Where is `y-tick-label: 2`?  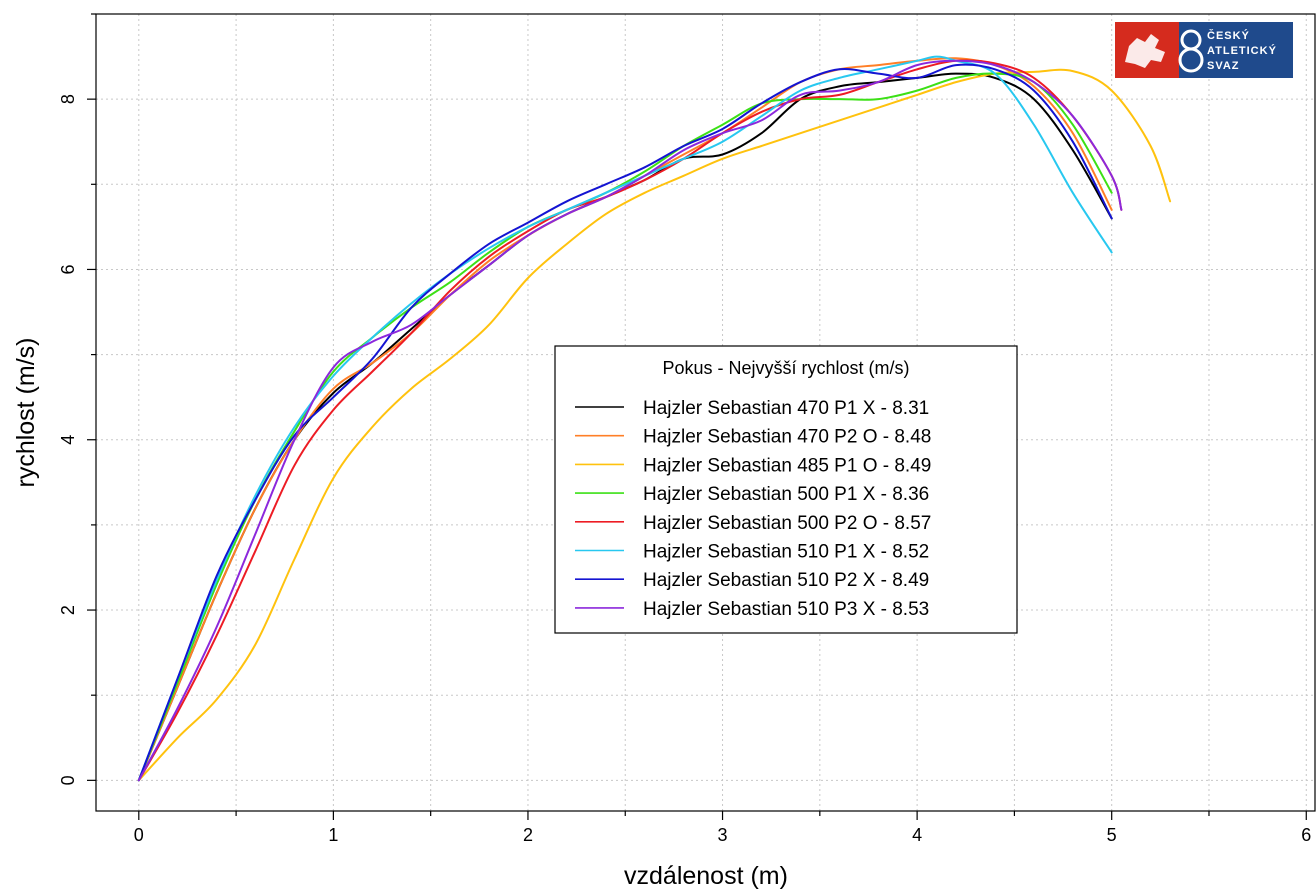
y-tick-label: 2 is located at coordinates (68, 610).